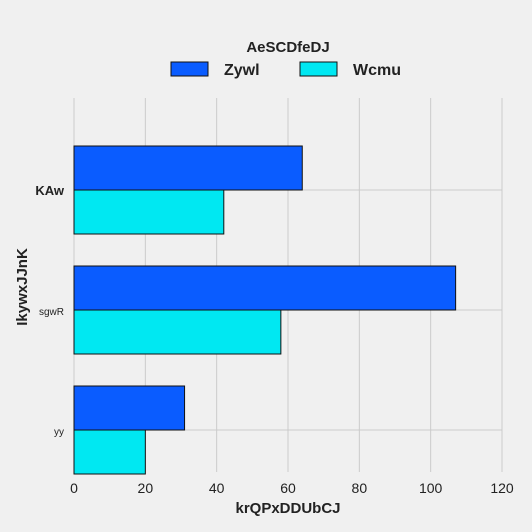 The height and width of the screenshot is (532, 532). What do you see at coordinates (149, 212) in the screenshot?
I see `bar-Wcmu-KAw` at bounding box center [149, 212].